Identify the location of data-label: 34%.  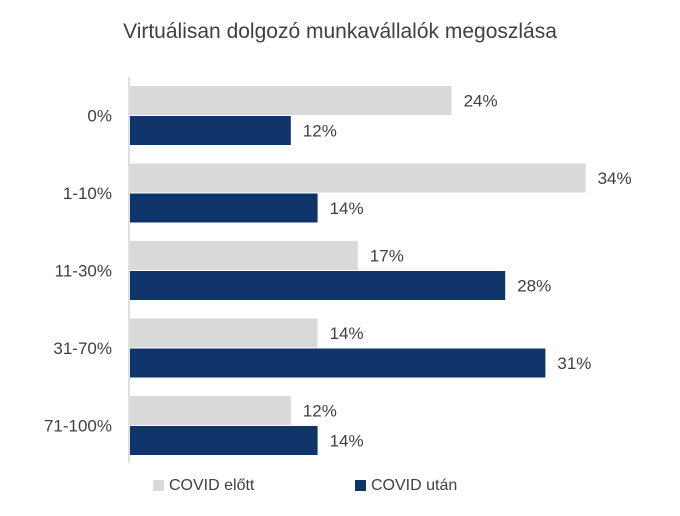
(615, 178).